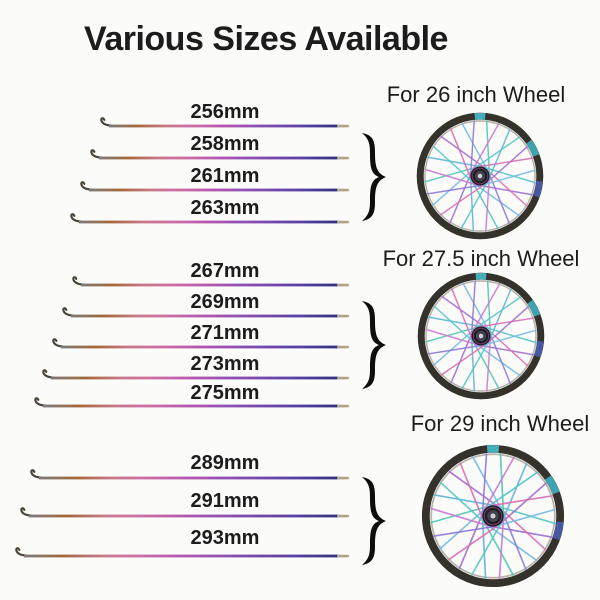 This screenshot has width=600, height=600. Describe the element at coordinates (225, 463) in the screenshot. I see `spoke-size-label: 289mm` at that location.